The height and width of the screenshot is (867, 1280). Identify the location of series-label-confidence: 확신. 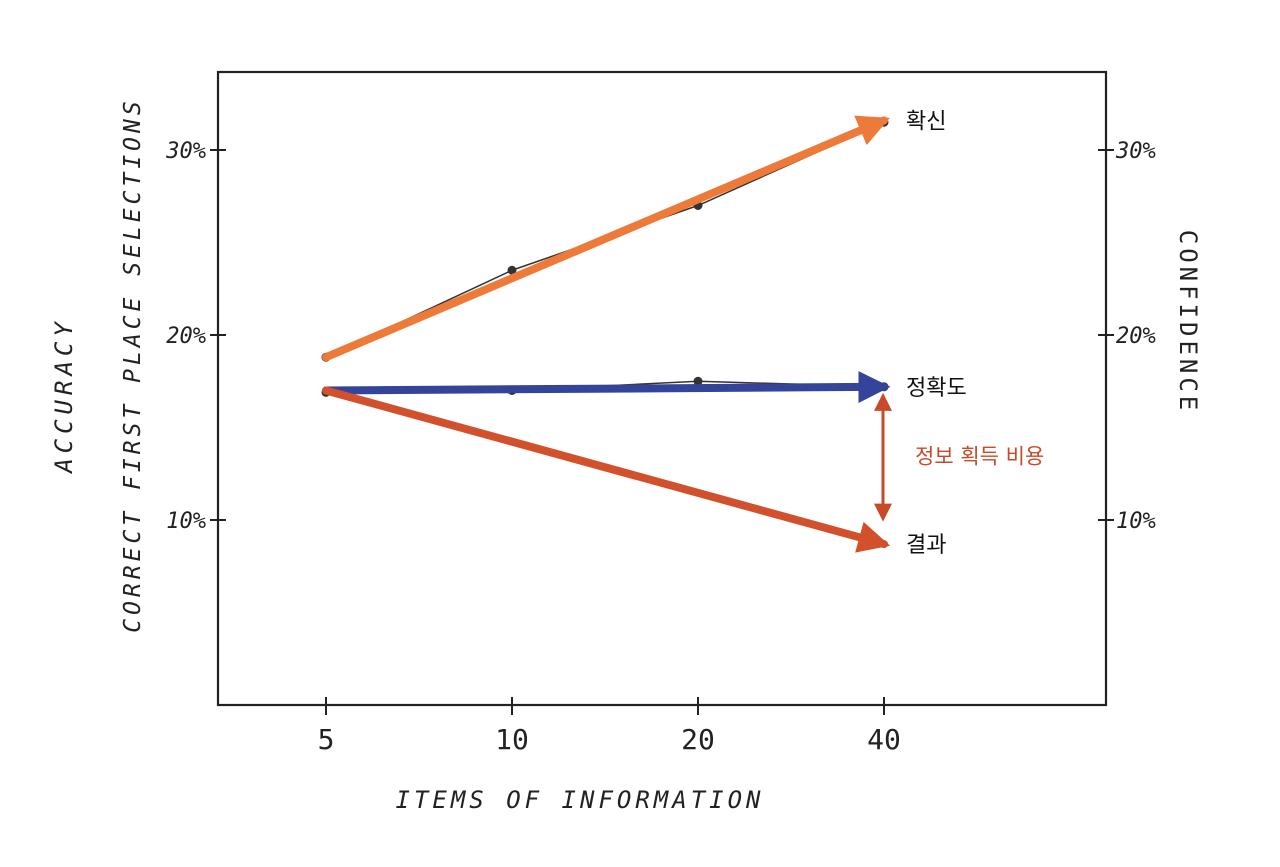
(926, 121).